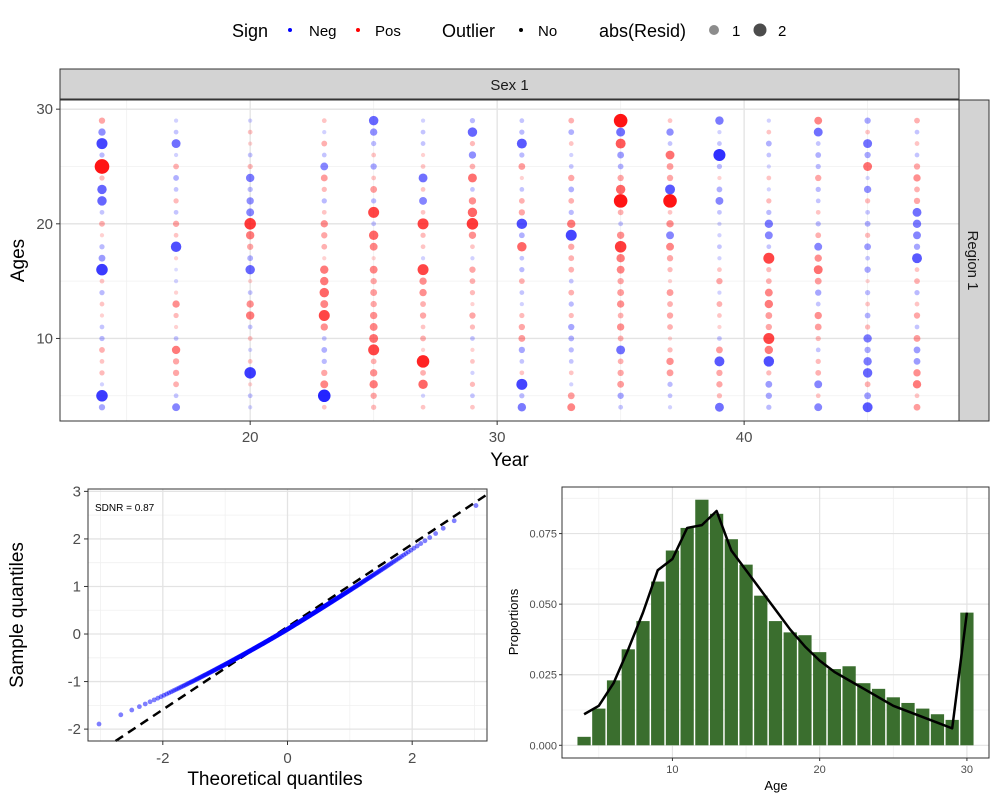 This screenshot has height=800, width=1000. I want to click on top-ylabel: Ages, so click(18, 260).